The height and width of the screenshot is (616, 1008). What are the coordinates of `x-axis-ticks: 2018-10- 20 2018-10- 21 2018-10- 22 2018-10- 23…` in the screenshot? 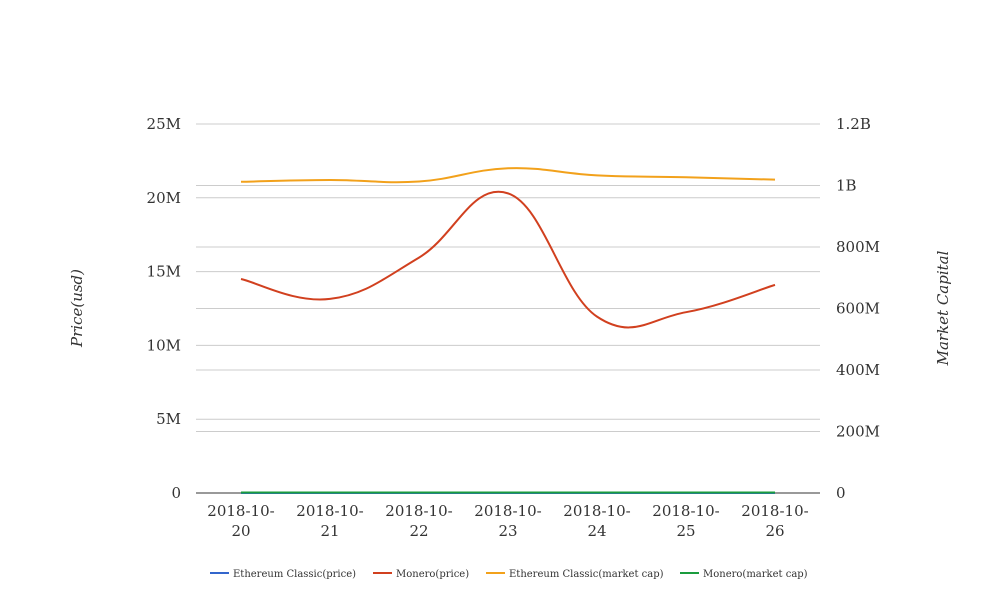 It's located at (507, 521).